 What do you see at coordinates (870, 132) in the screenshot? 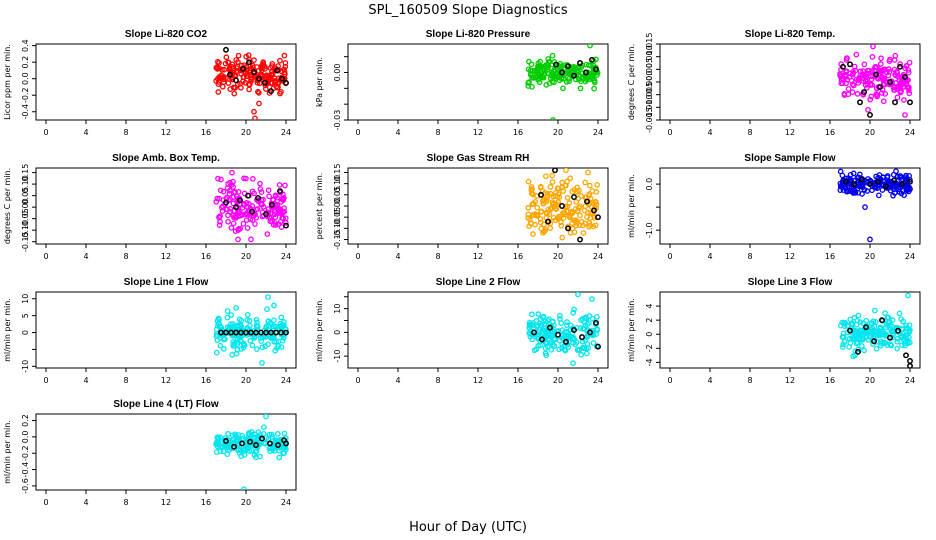
I see `x-tick-label: 20` at bounding box center [870, 132].